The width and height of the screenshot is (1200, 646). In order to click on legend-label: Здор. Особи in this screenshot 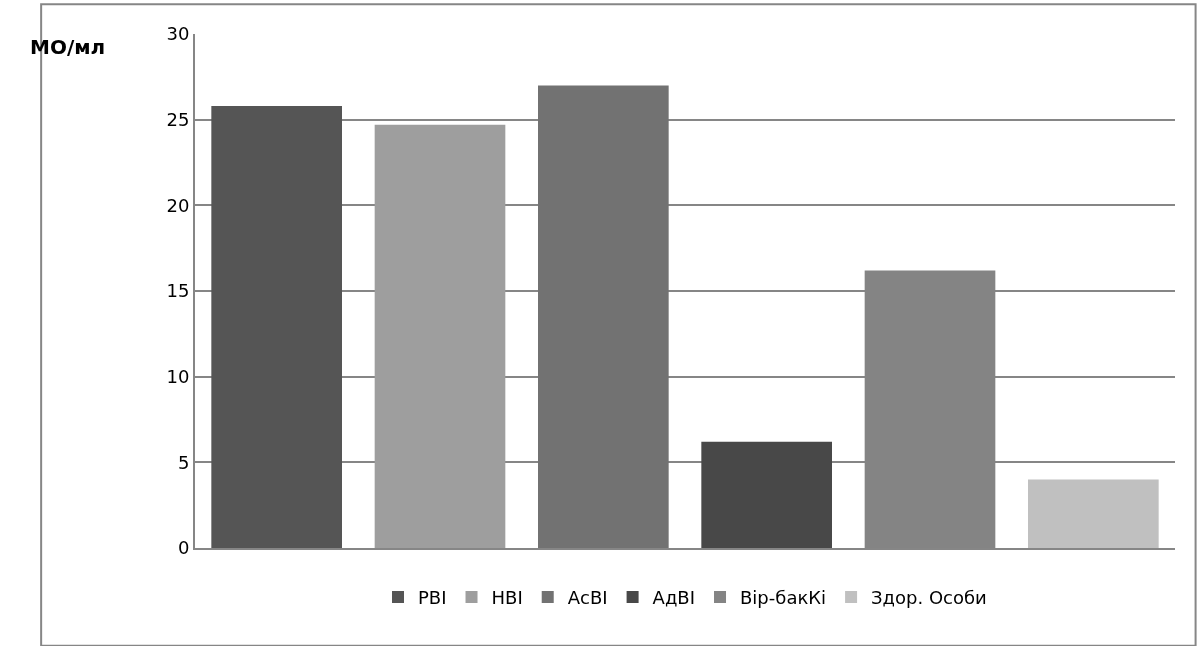, I will do `click(929, 598)`.